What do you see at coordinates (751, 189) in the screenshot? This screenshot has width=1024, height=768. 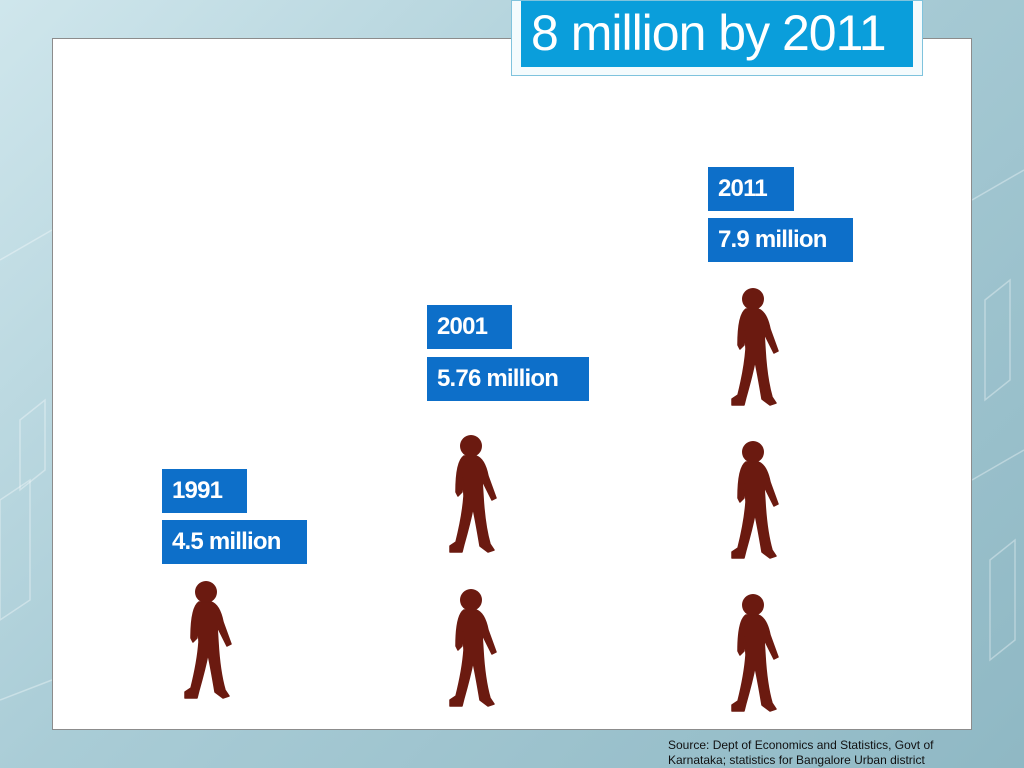 I see `year-label-2011: 2011` at bounding box center [751, 189].